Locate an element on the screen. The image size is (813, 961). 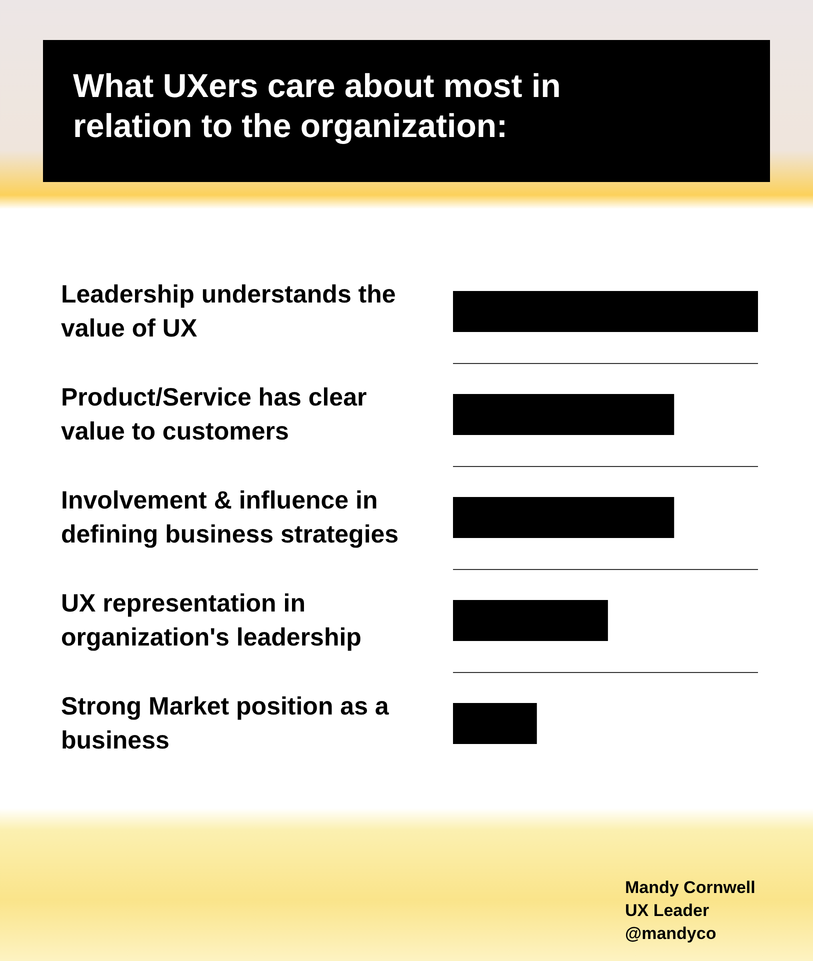
y-tick-label: Product/Service has clear value to customers is located at coordinates (217, 415).